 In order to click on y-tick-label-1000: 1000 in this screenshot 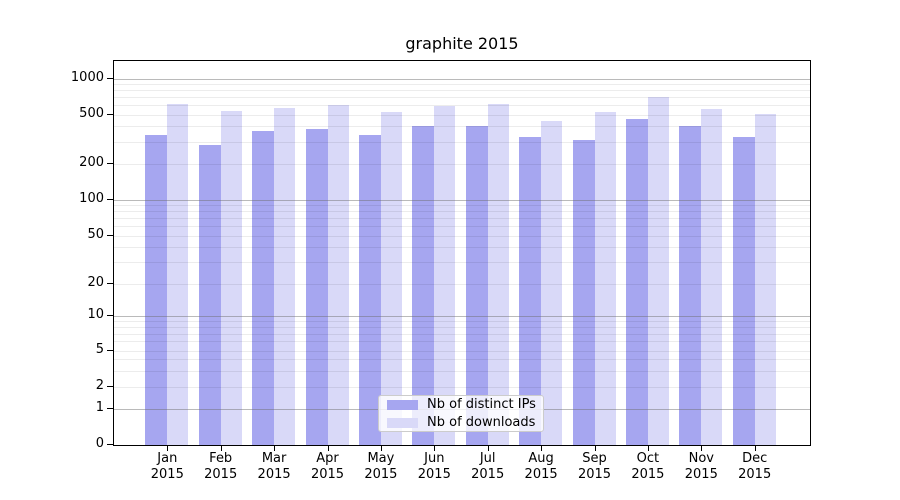, I will do `click(87, 77)`.